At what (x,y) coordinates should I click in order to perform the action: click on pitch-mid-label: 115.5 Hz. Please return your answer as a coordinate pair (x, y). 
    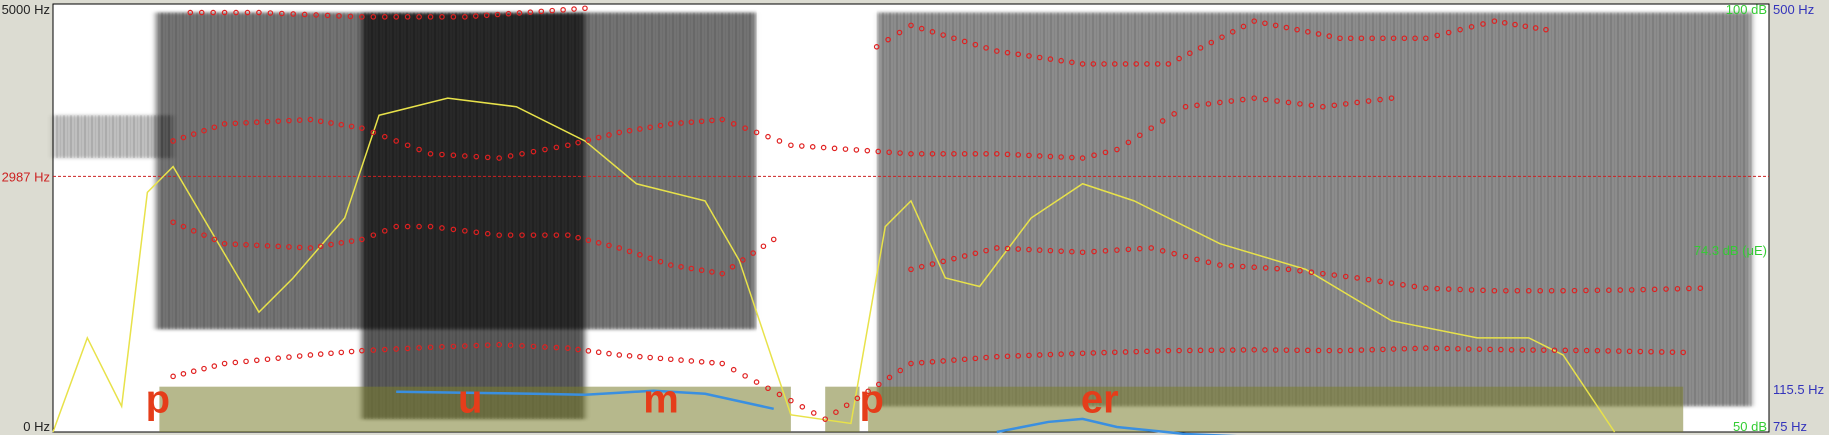
    Looking at the image, I should click on (1798, 389).